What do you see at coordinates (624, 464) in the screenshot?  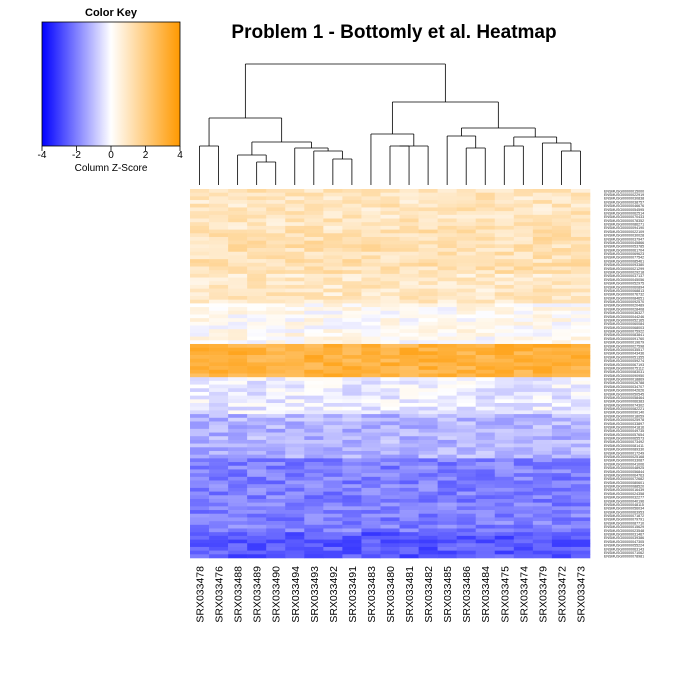 I see `row-label: ENSMUSG00000041006` at bounding box center [624, 464].